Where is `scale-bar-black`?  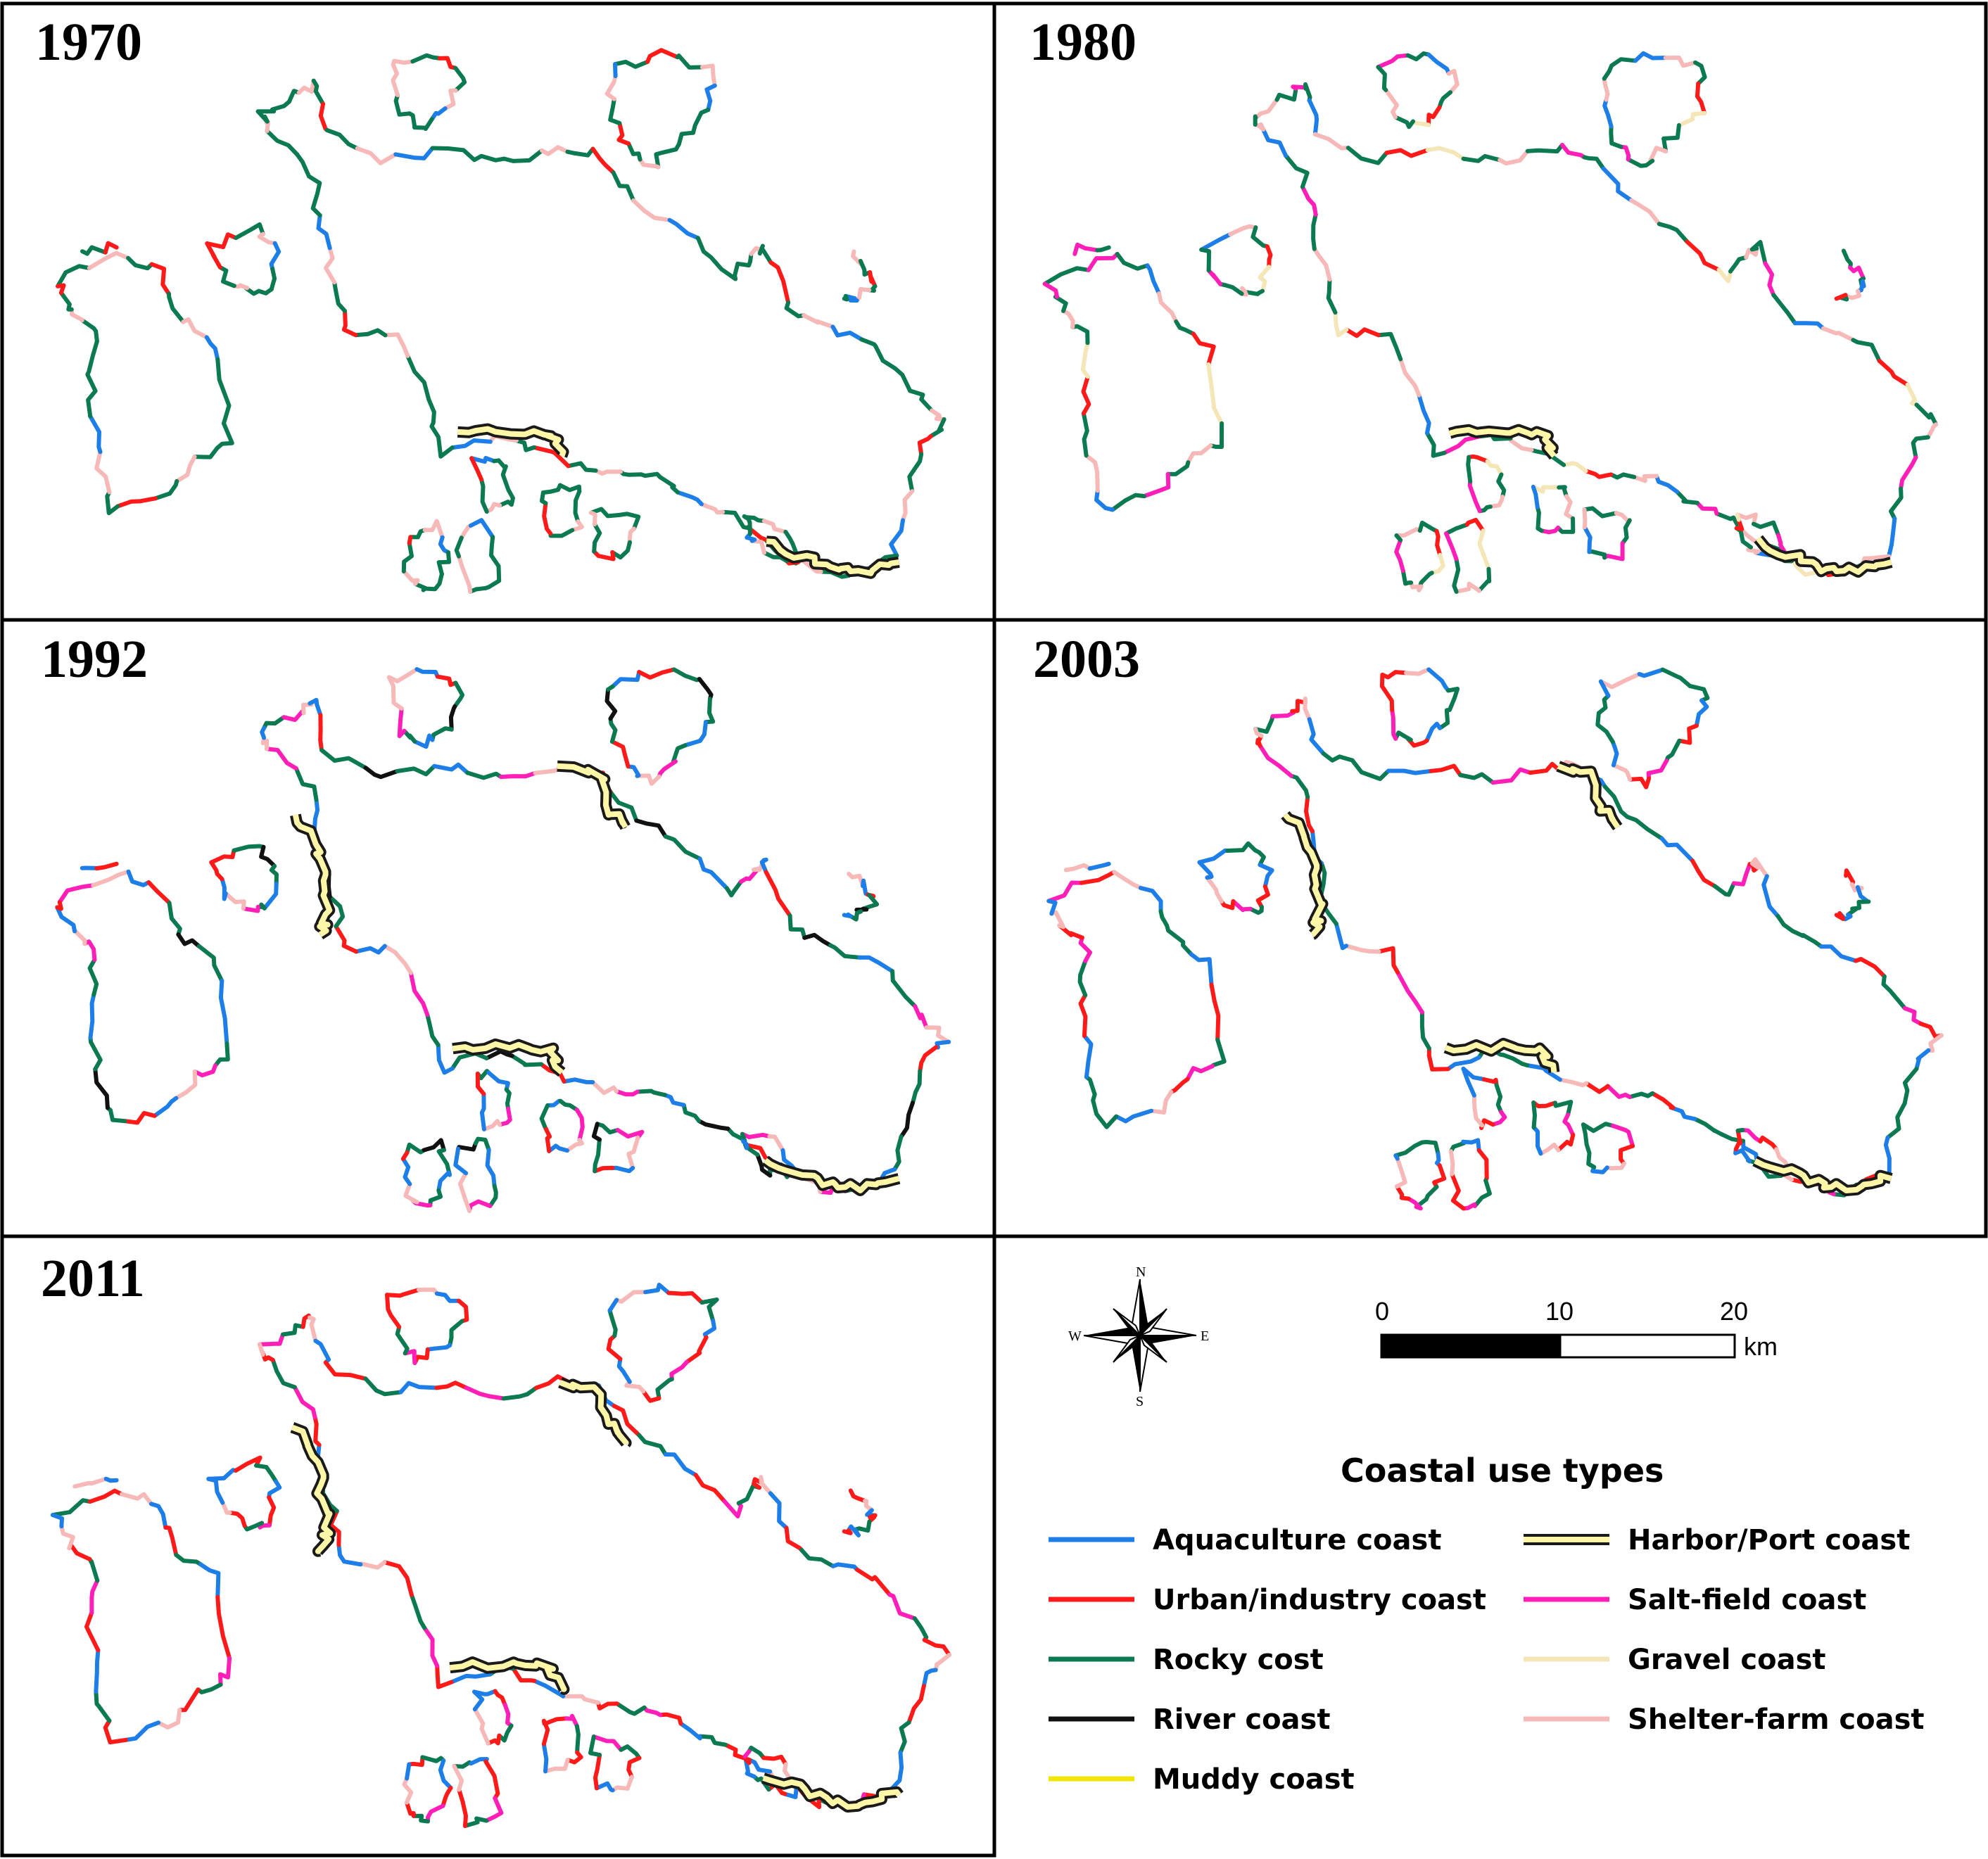
scale-bar-black is located at coordinates (1471, 1346).